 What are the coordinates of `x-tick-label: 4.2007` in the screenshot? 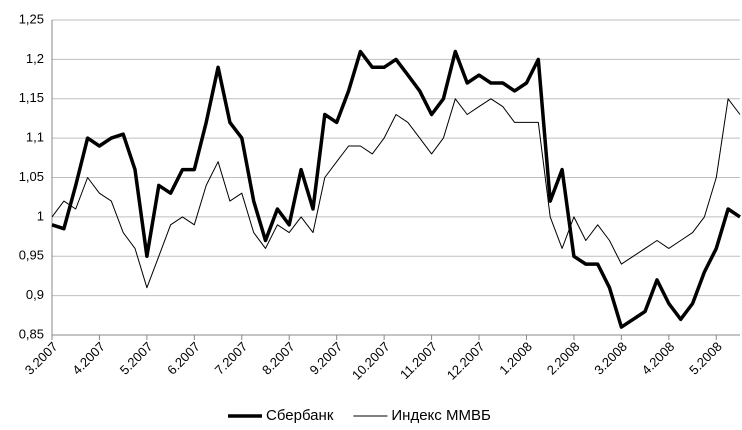 It's located at (88, 358).